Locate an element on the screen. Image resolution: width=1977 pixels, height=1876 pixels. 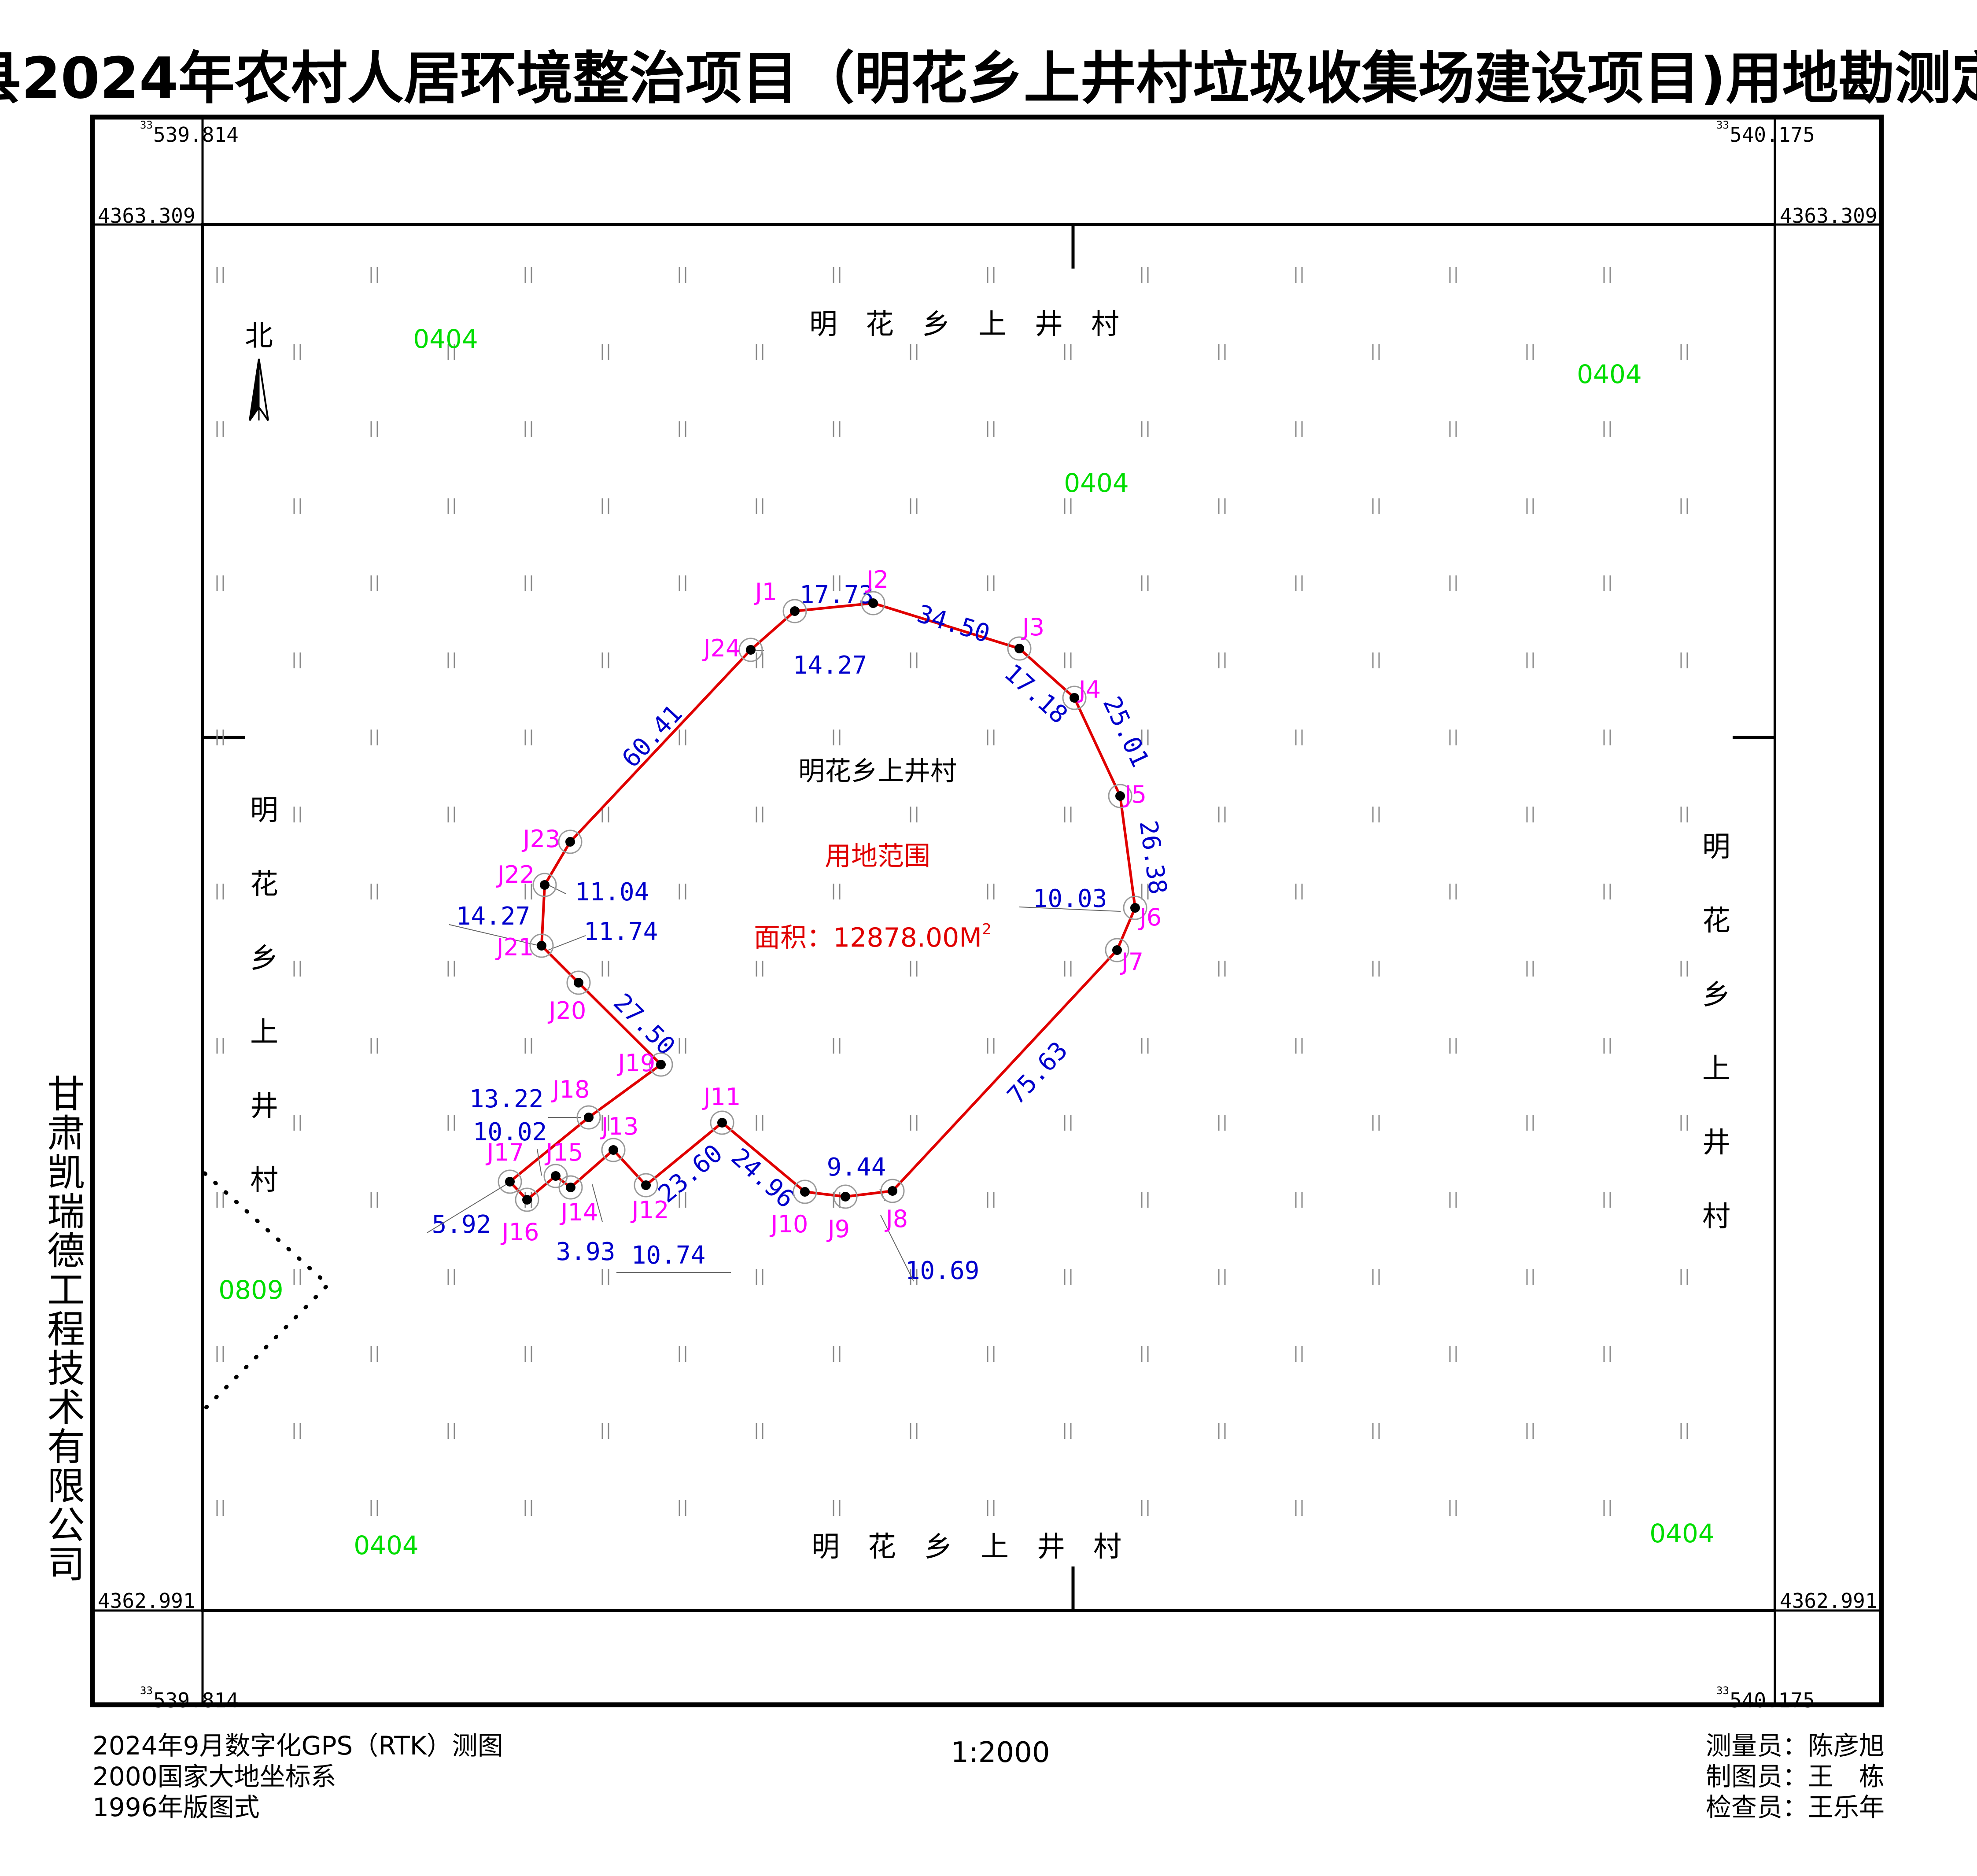
boundary-point-j22: J22 is located at coordinates (526, 879).